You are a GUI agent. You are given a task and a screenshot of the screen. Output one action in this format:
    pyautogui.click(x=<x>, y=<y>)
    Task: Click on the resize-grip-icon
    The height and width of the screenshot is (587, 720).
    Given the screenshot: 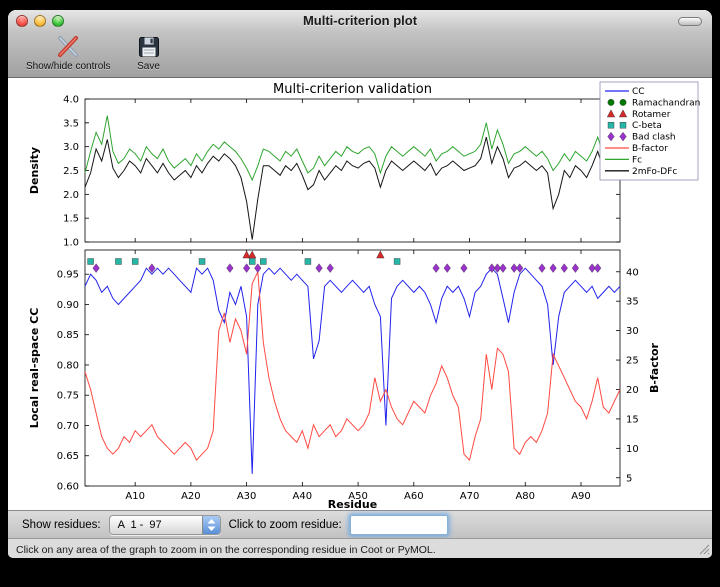 What is the action you would take?
    pyautogui.click(x=703, y=550)
    